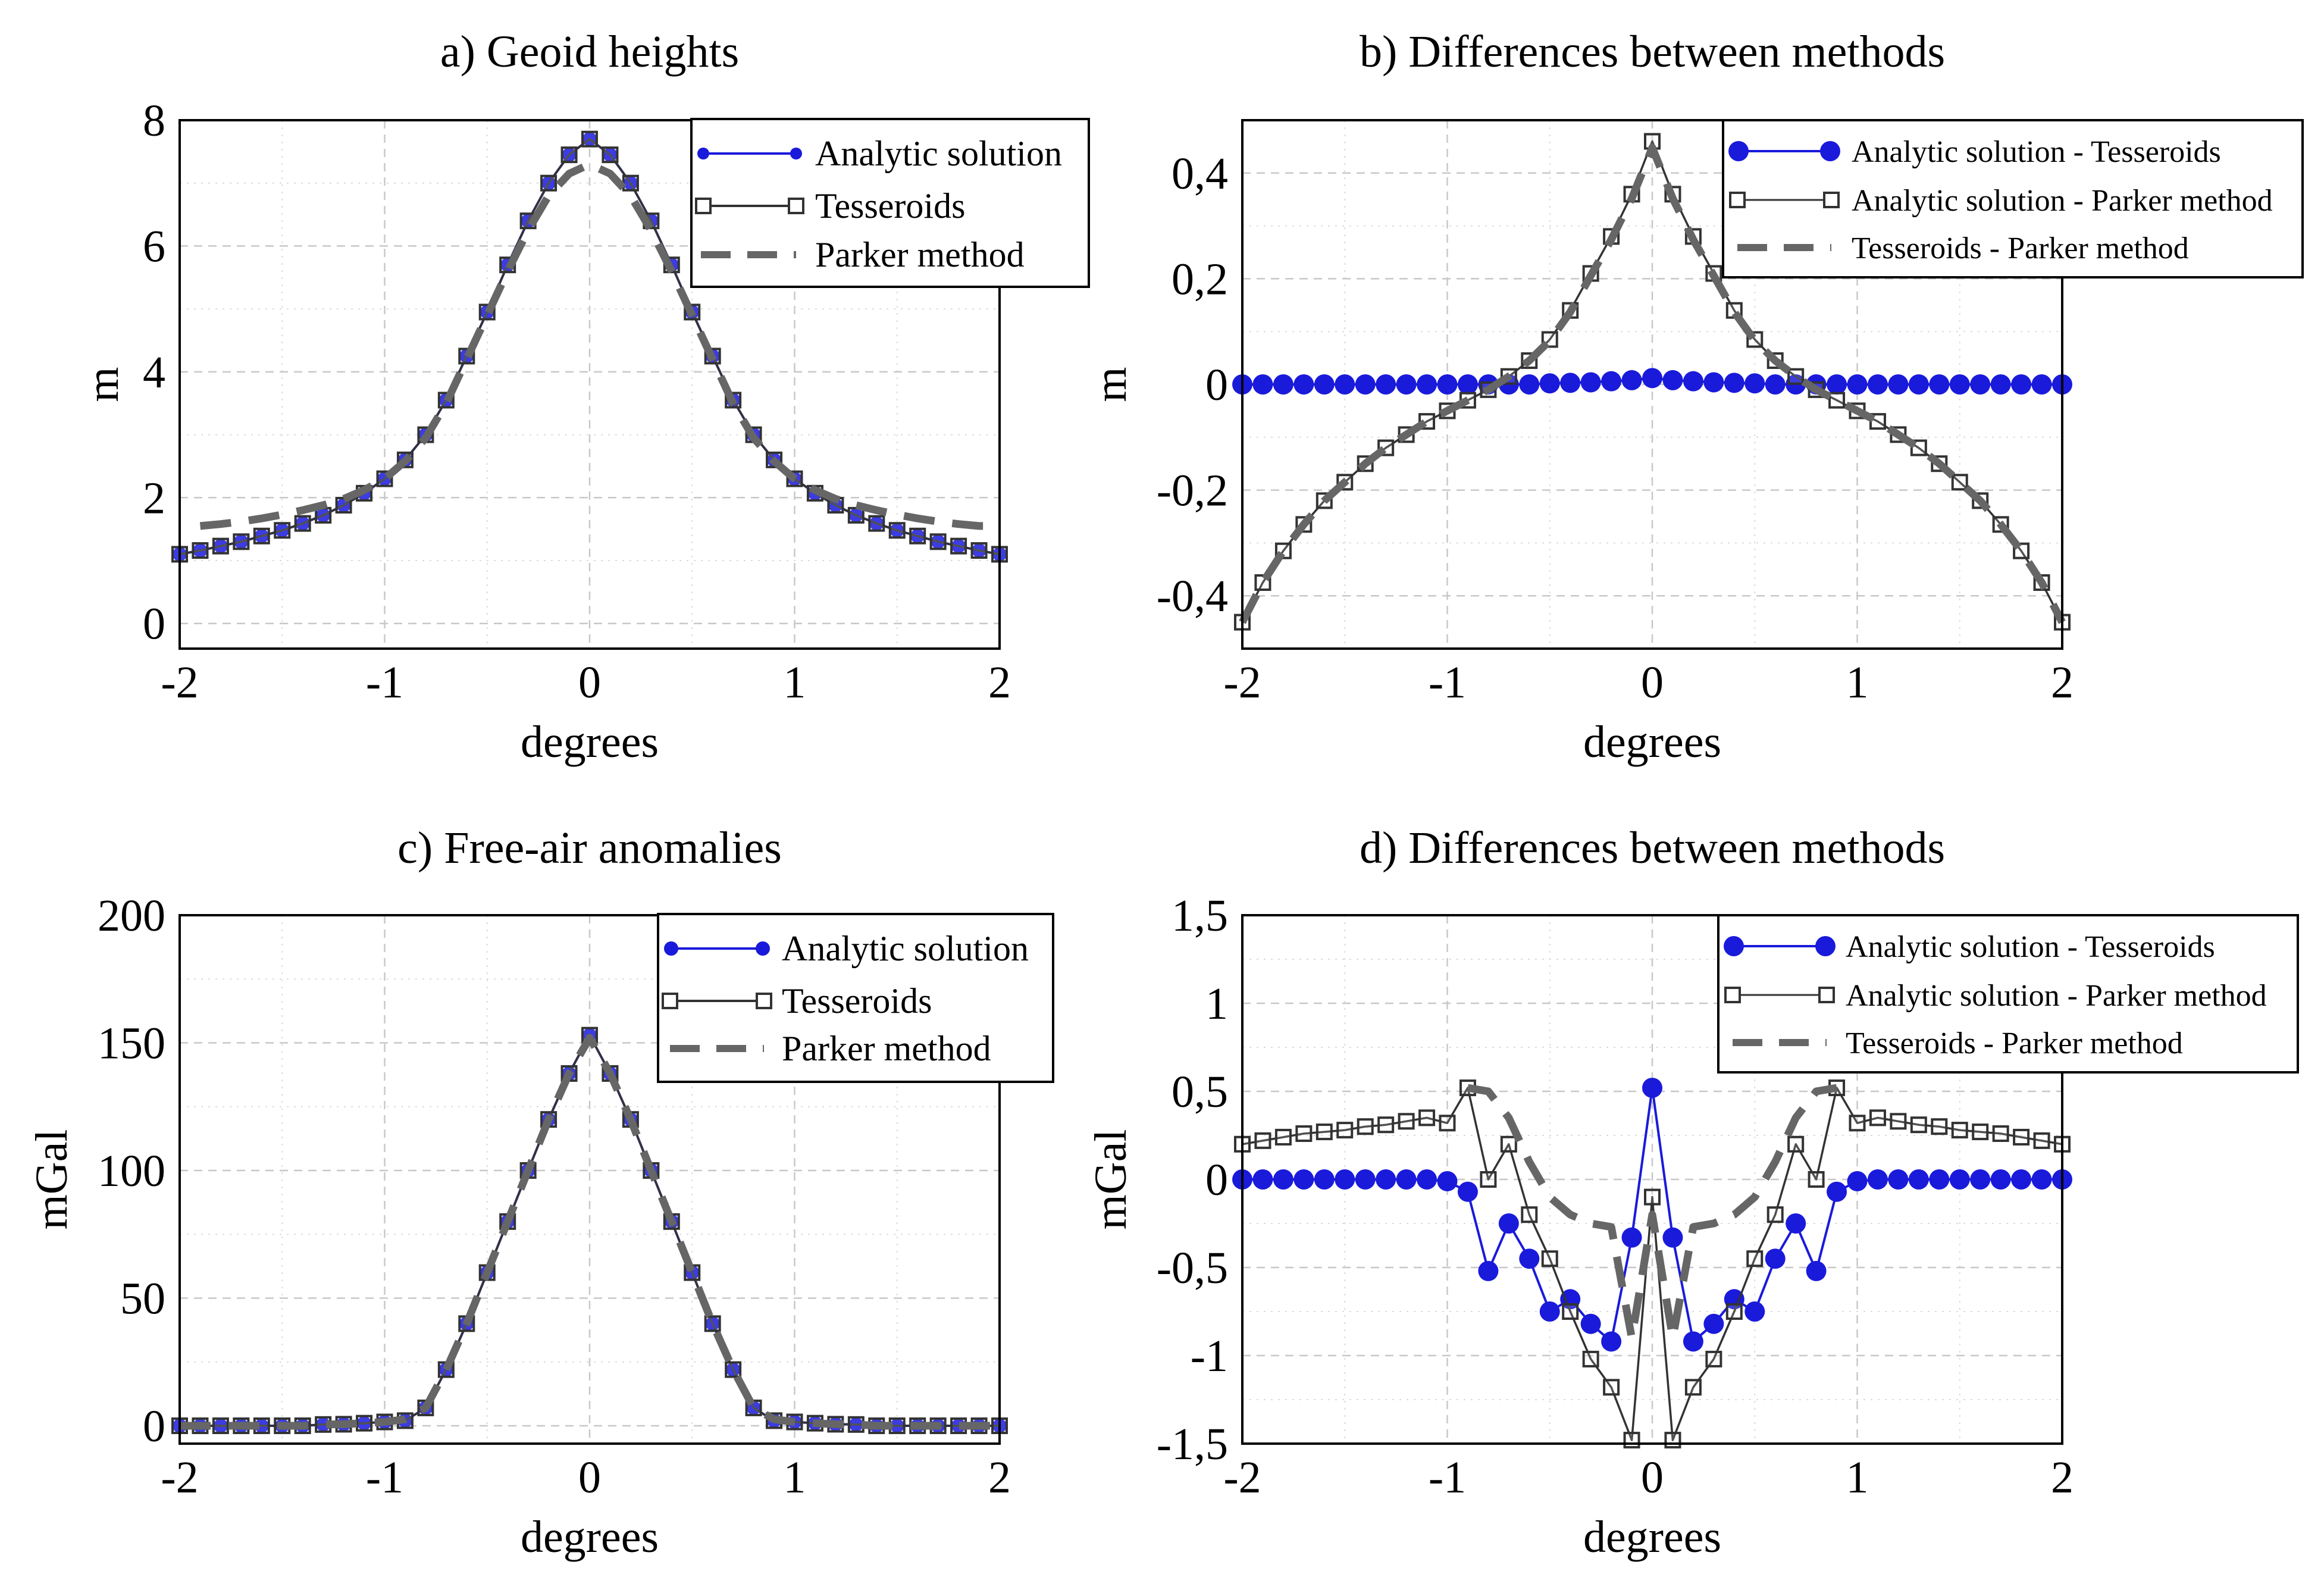 The image size is (2324, 1593). I want to click on x-tick-label: -2, so click(1242, 683).